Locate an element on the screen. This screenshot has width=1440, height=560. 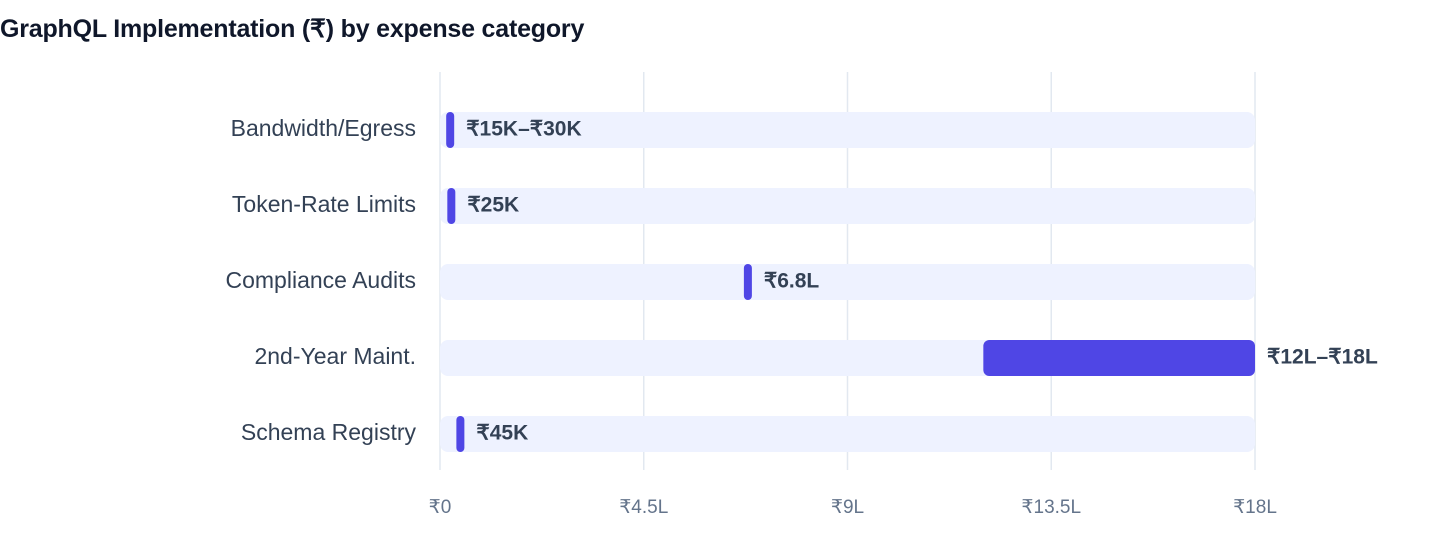
category-label: 2nd-Year Maint. is located at coordinates (335, 356).